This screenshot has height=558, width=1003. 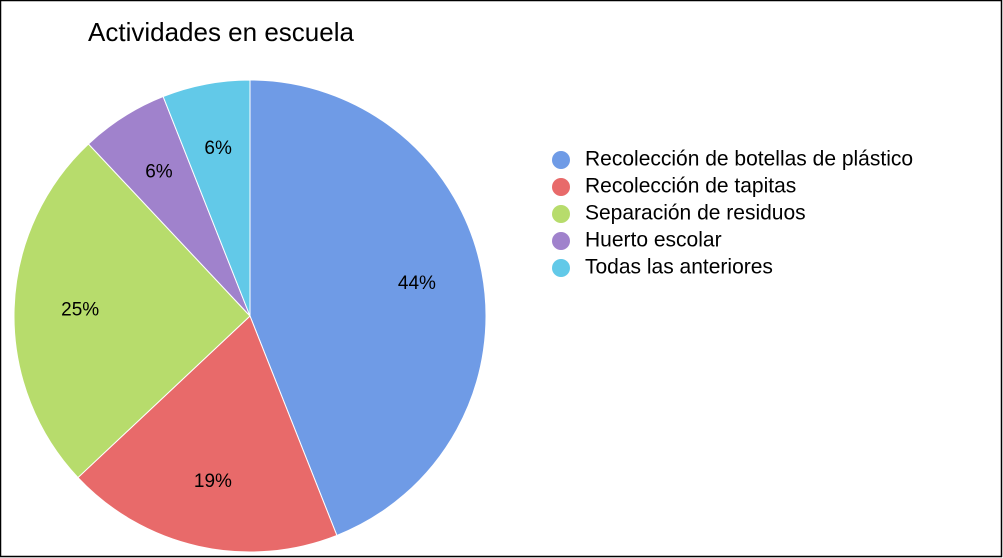 I want to click on legend-label: Todas las anteriores, so click(x=679, y=267).